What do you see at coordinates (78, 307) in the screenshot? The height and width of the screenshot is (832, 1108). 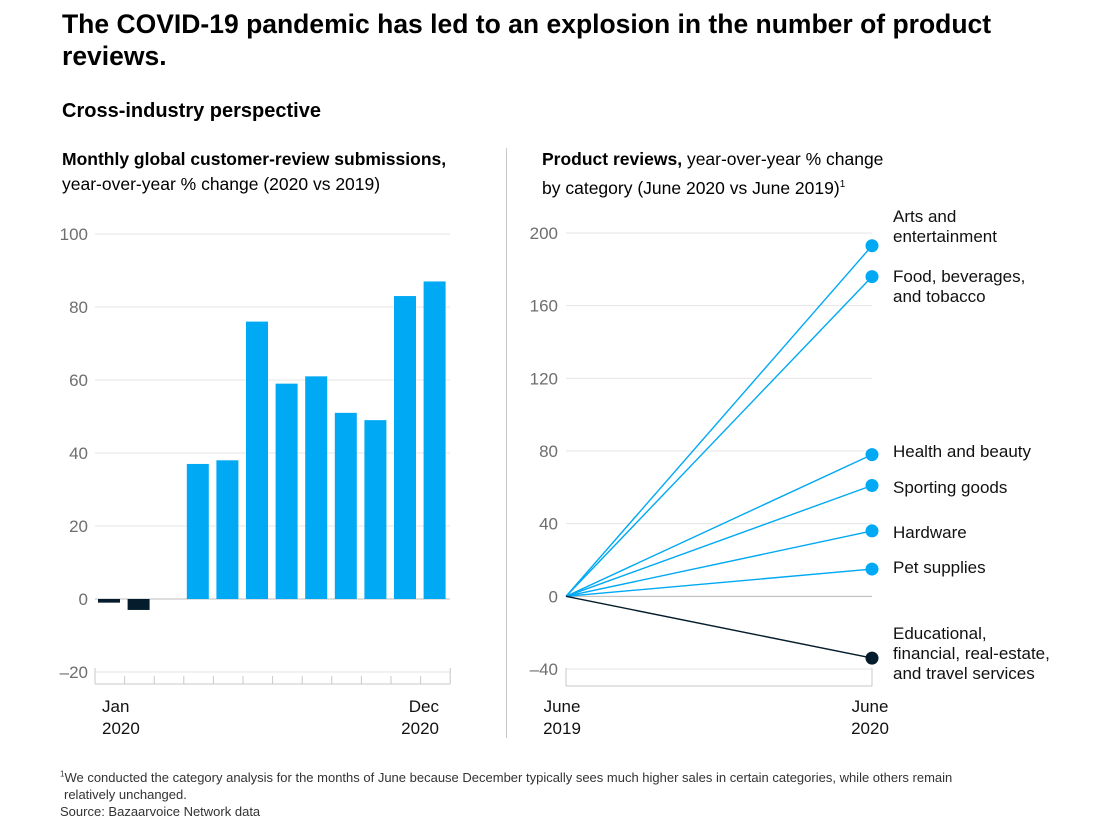 I see `left-y-tick-label: 80` at bounding box center [78, 307].